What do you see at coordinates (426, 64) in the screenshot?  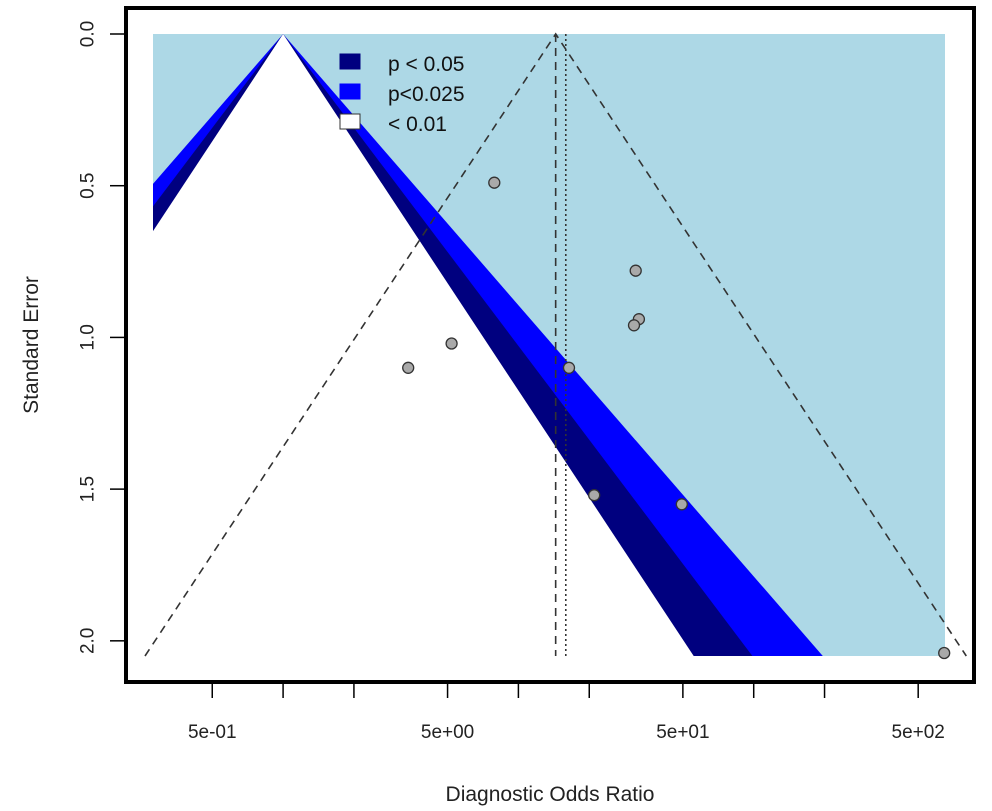 I see `legend-label-p05: p < 0.05` at bounding box center [426, 64].